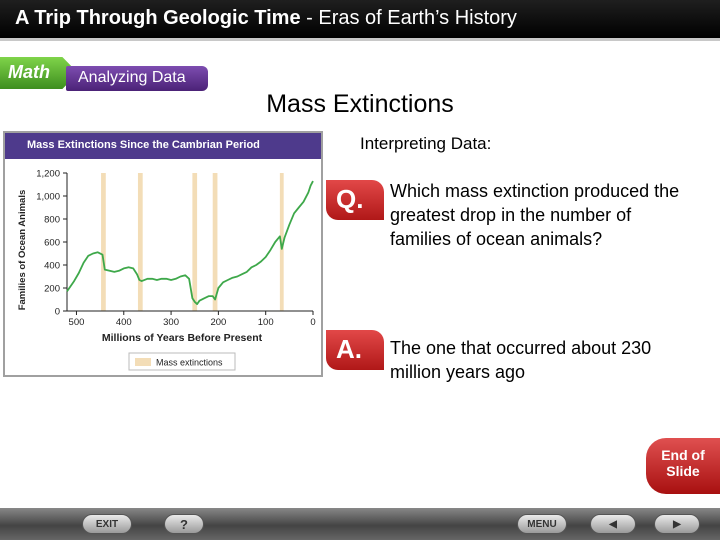 The image size is (720, 540). Describe the element at coordinates (360, 39) in the screenshot. I see `title-divider` at that location.